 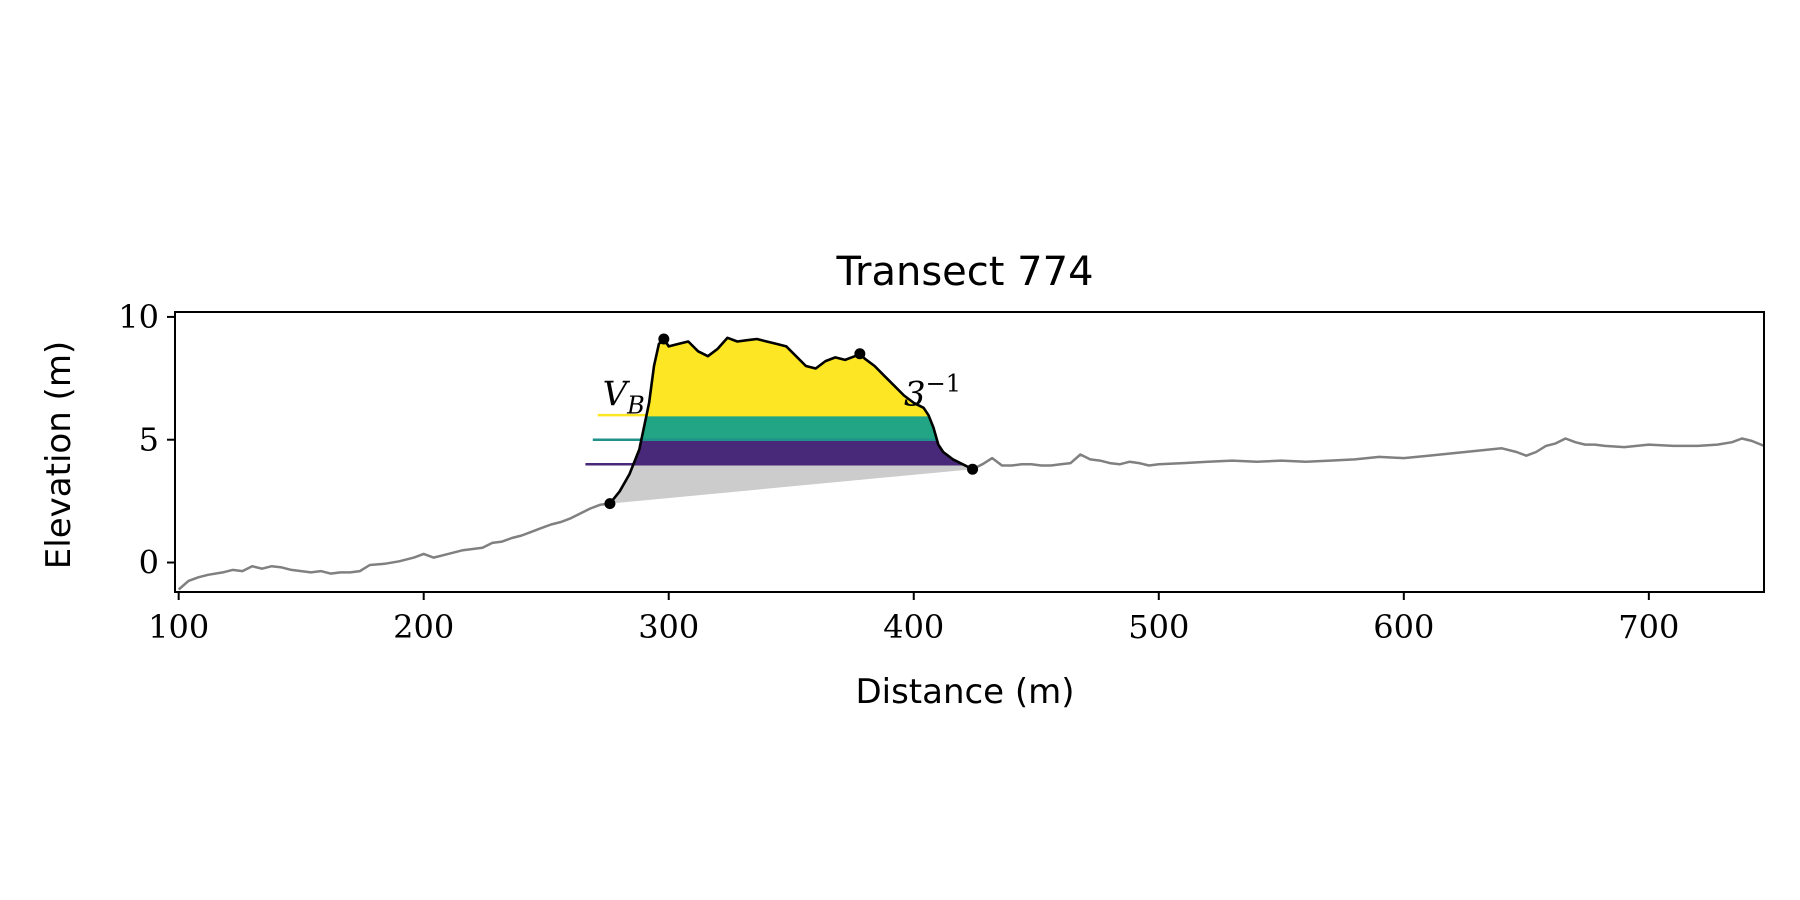 What do you see at coordinates (664, 339) in the screenshot?
I see `crest-marker` at bounding box center [664, 339].